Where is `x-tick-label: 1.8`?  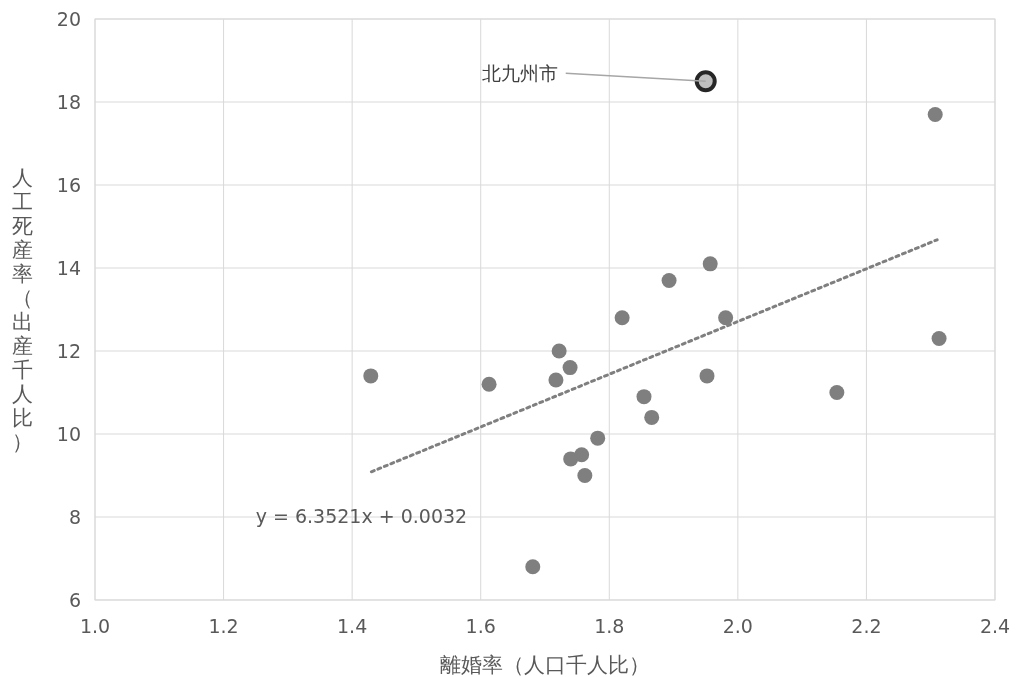 x-tick-label: 1.8 is located at coordinates (609, 626).